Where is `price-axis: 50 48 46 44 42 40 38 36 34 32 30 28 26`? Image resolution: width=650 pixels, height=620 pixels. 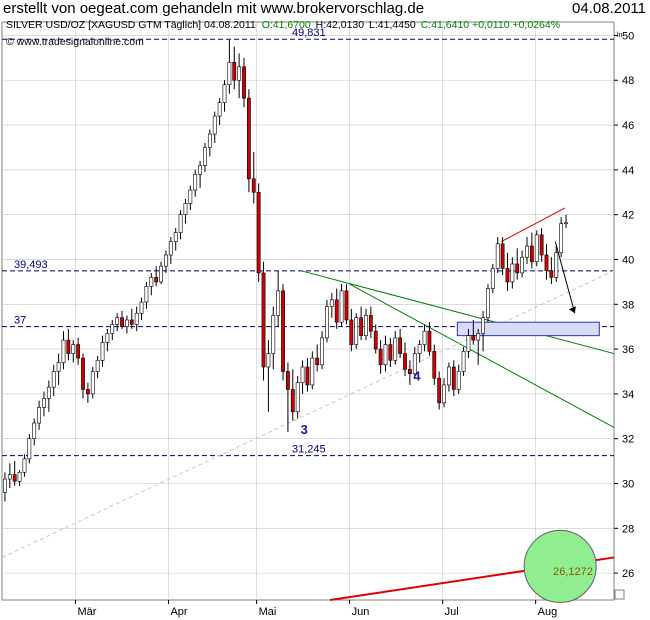
price-axis: 50 48 46 44 42 40 38 36 34 32 30 28 26 is located at coordinates (624, 305).